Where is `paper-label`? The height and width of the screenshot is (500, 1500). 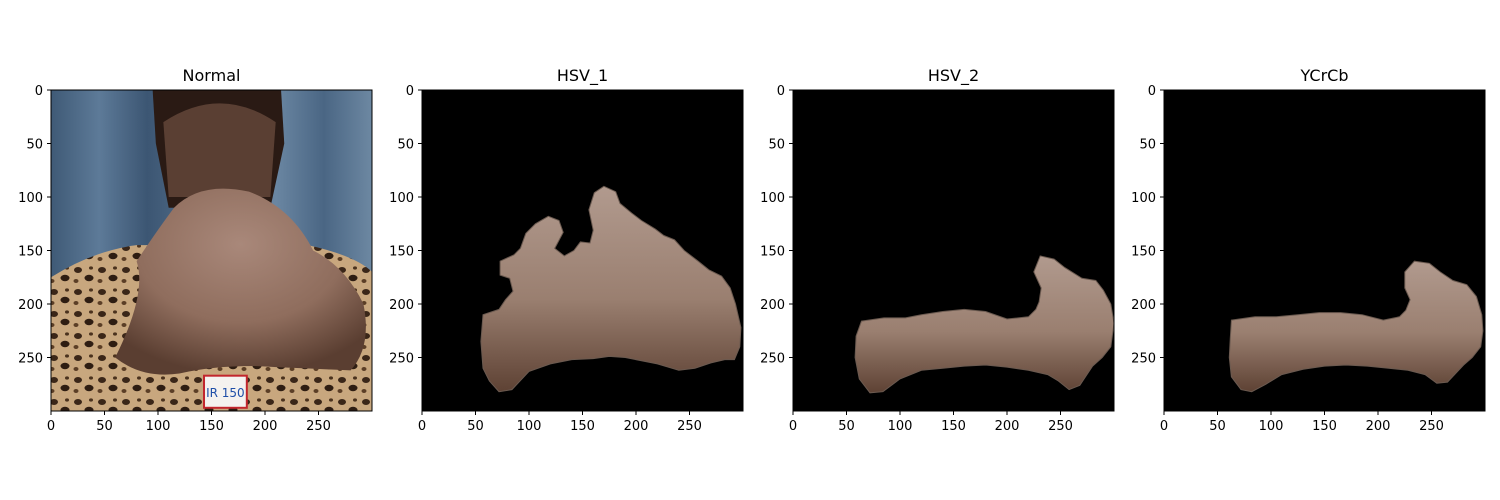
paper-label is located at coordinates (225, 391).